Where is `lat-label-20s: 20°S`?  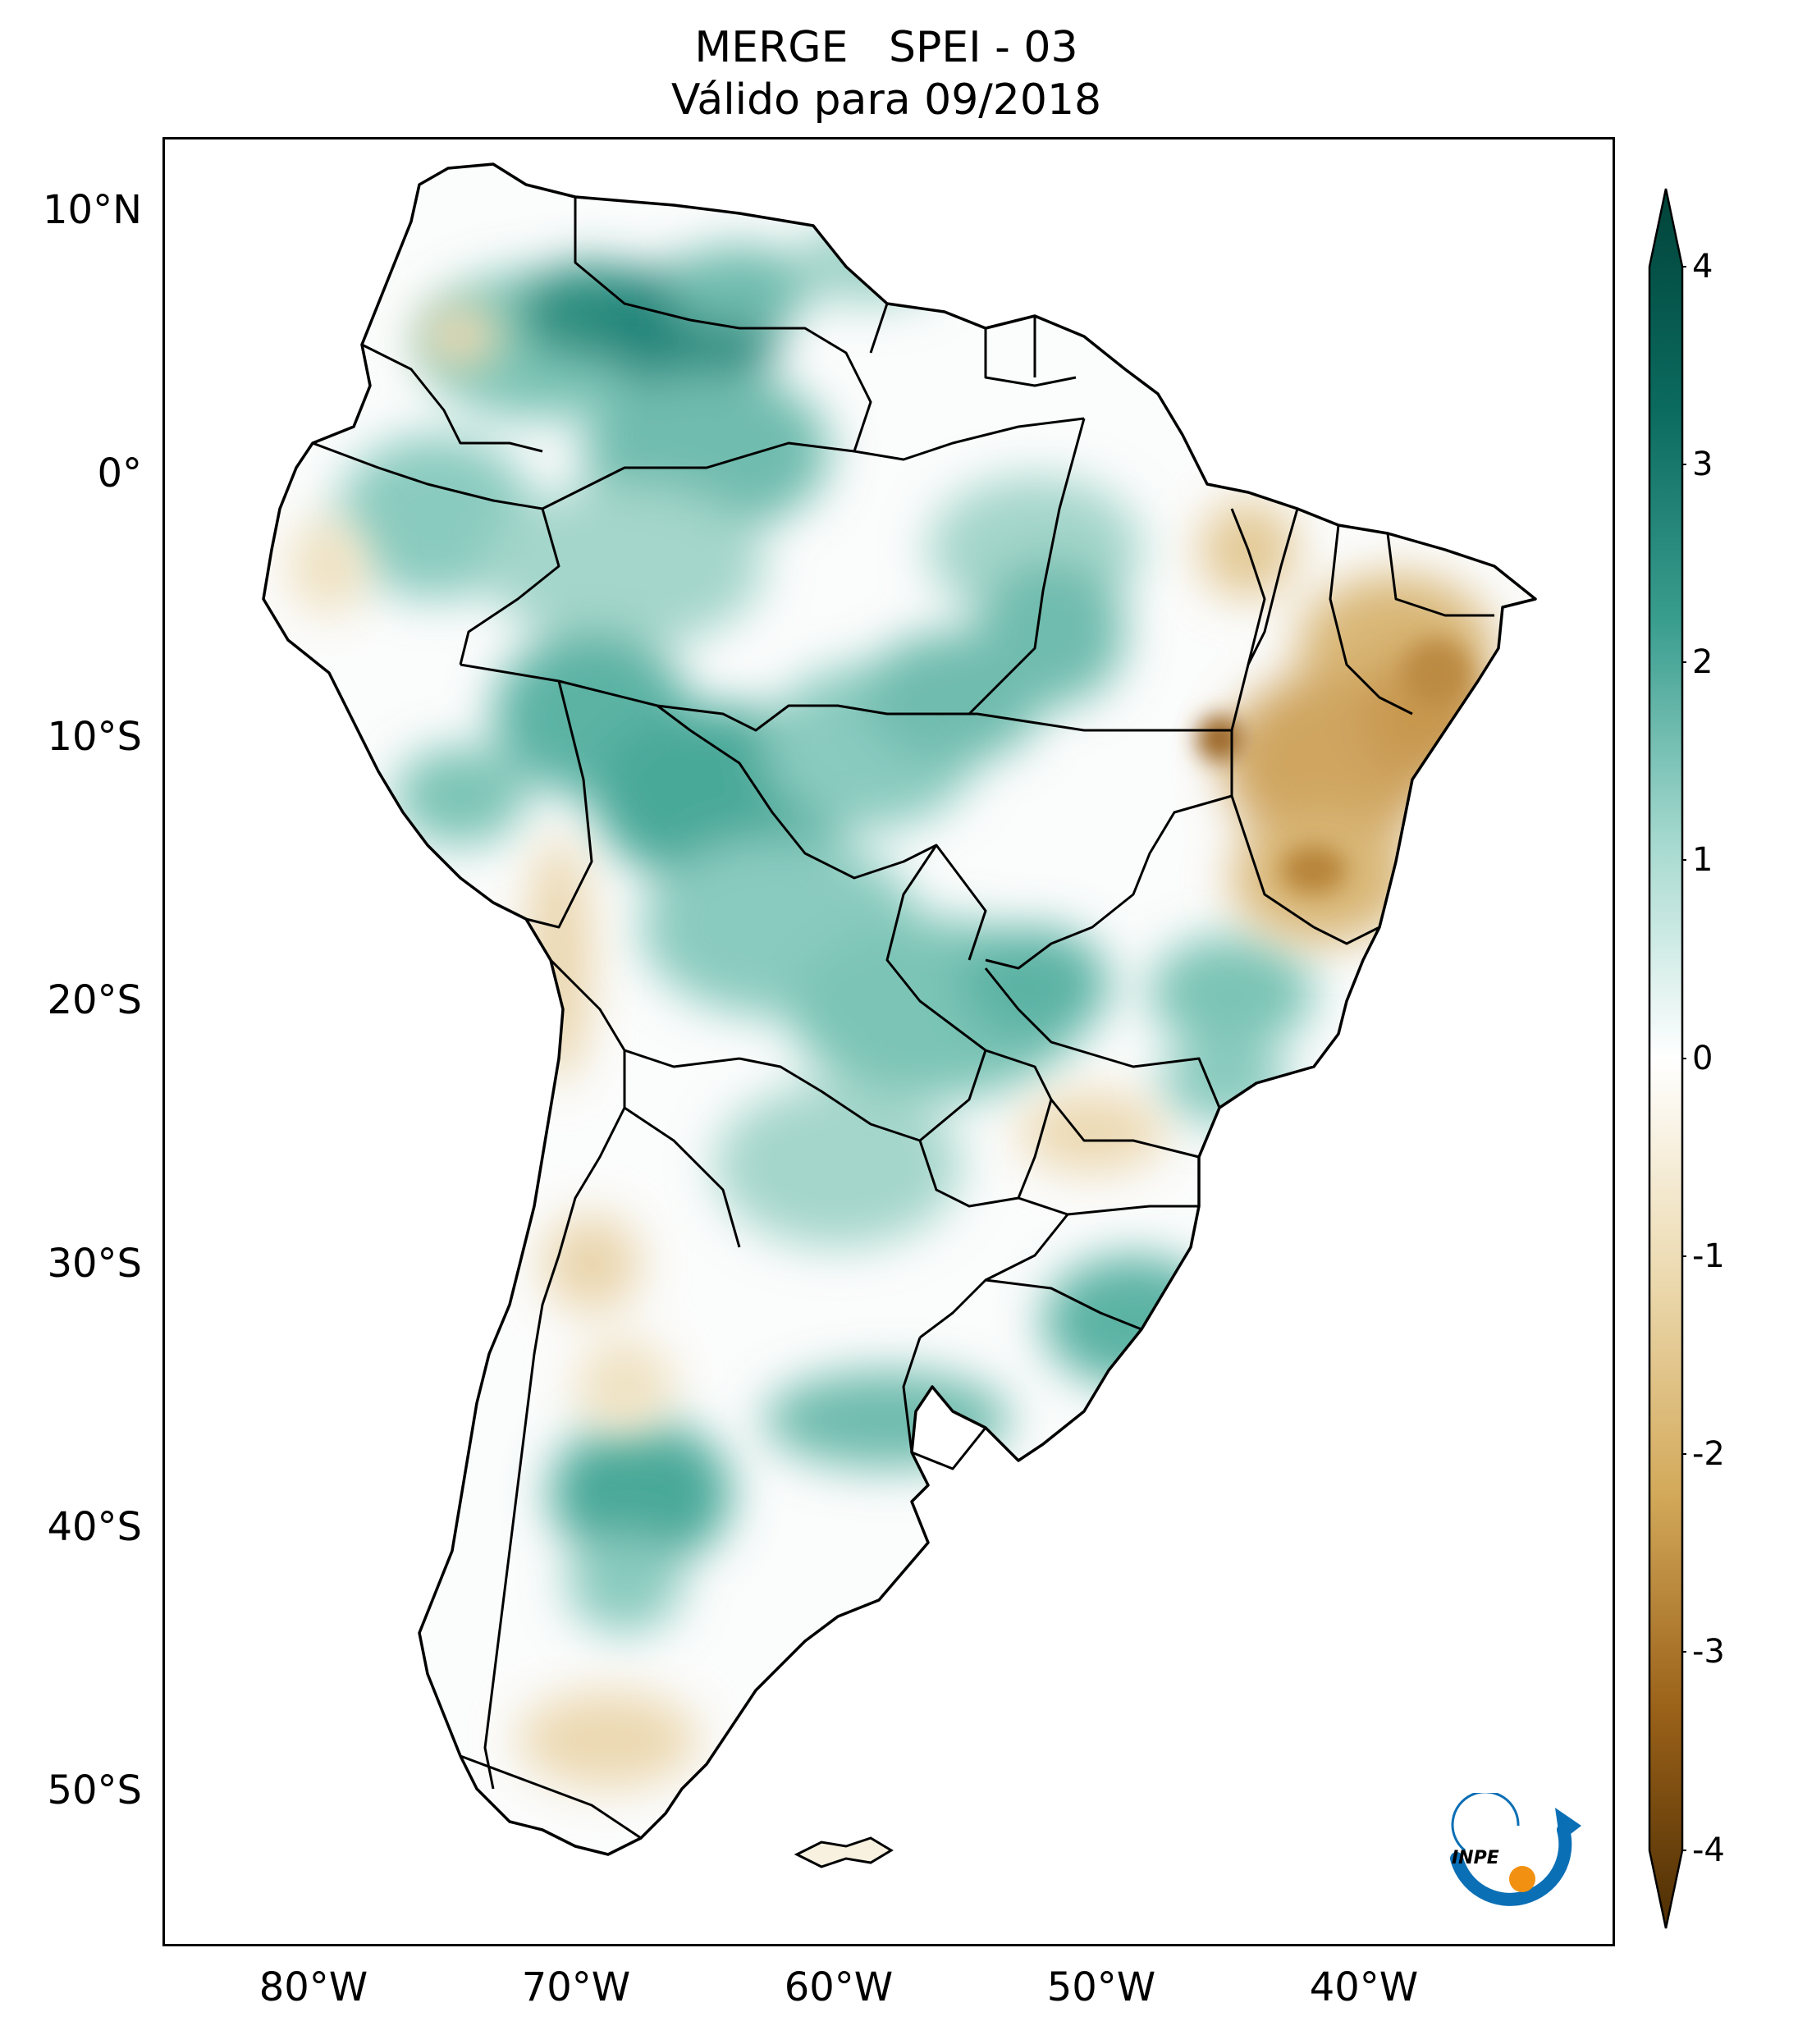
lat-label-20s: 20°S is located at coordinates (94, 1000).